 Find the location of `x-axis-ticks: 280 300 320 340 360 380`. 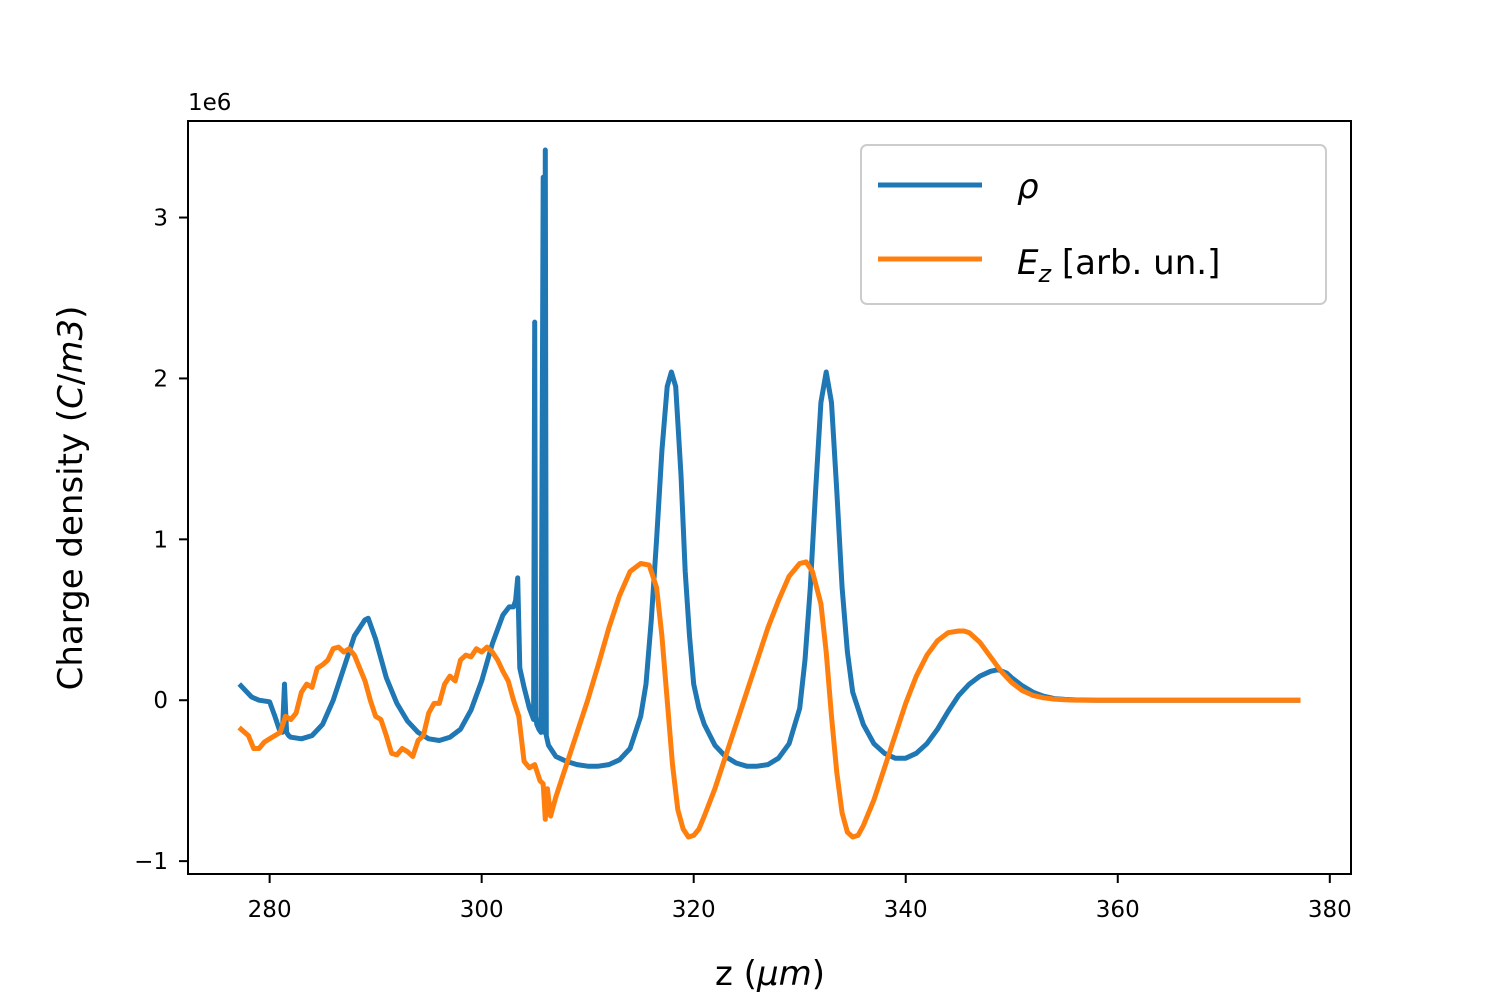

x-axis-ticks: 280 300 320 340 360 380 is located at coordinates (800, 898).